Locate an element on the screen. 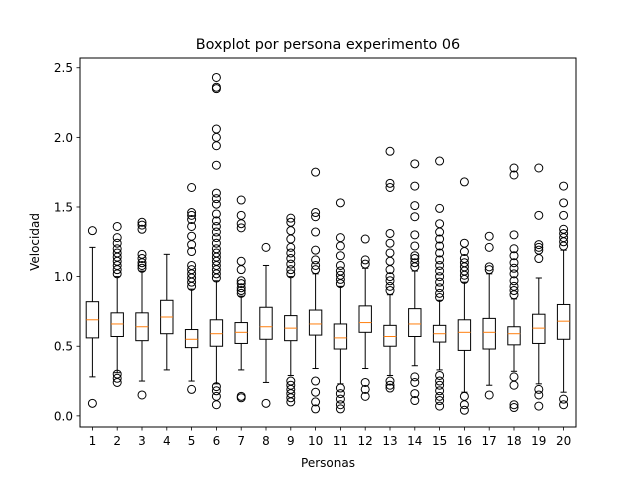 This screenshot has height=480, width=640. y-tick-label: 2.0 is located at coordinates (63, 138).